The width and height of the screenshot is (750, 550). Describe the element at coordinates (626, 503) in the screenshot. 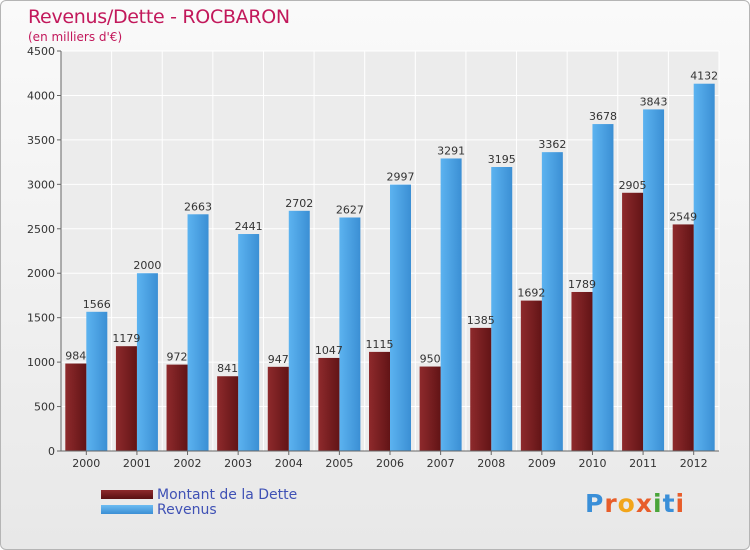

I see `logo-letter: o` at that location.